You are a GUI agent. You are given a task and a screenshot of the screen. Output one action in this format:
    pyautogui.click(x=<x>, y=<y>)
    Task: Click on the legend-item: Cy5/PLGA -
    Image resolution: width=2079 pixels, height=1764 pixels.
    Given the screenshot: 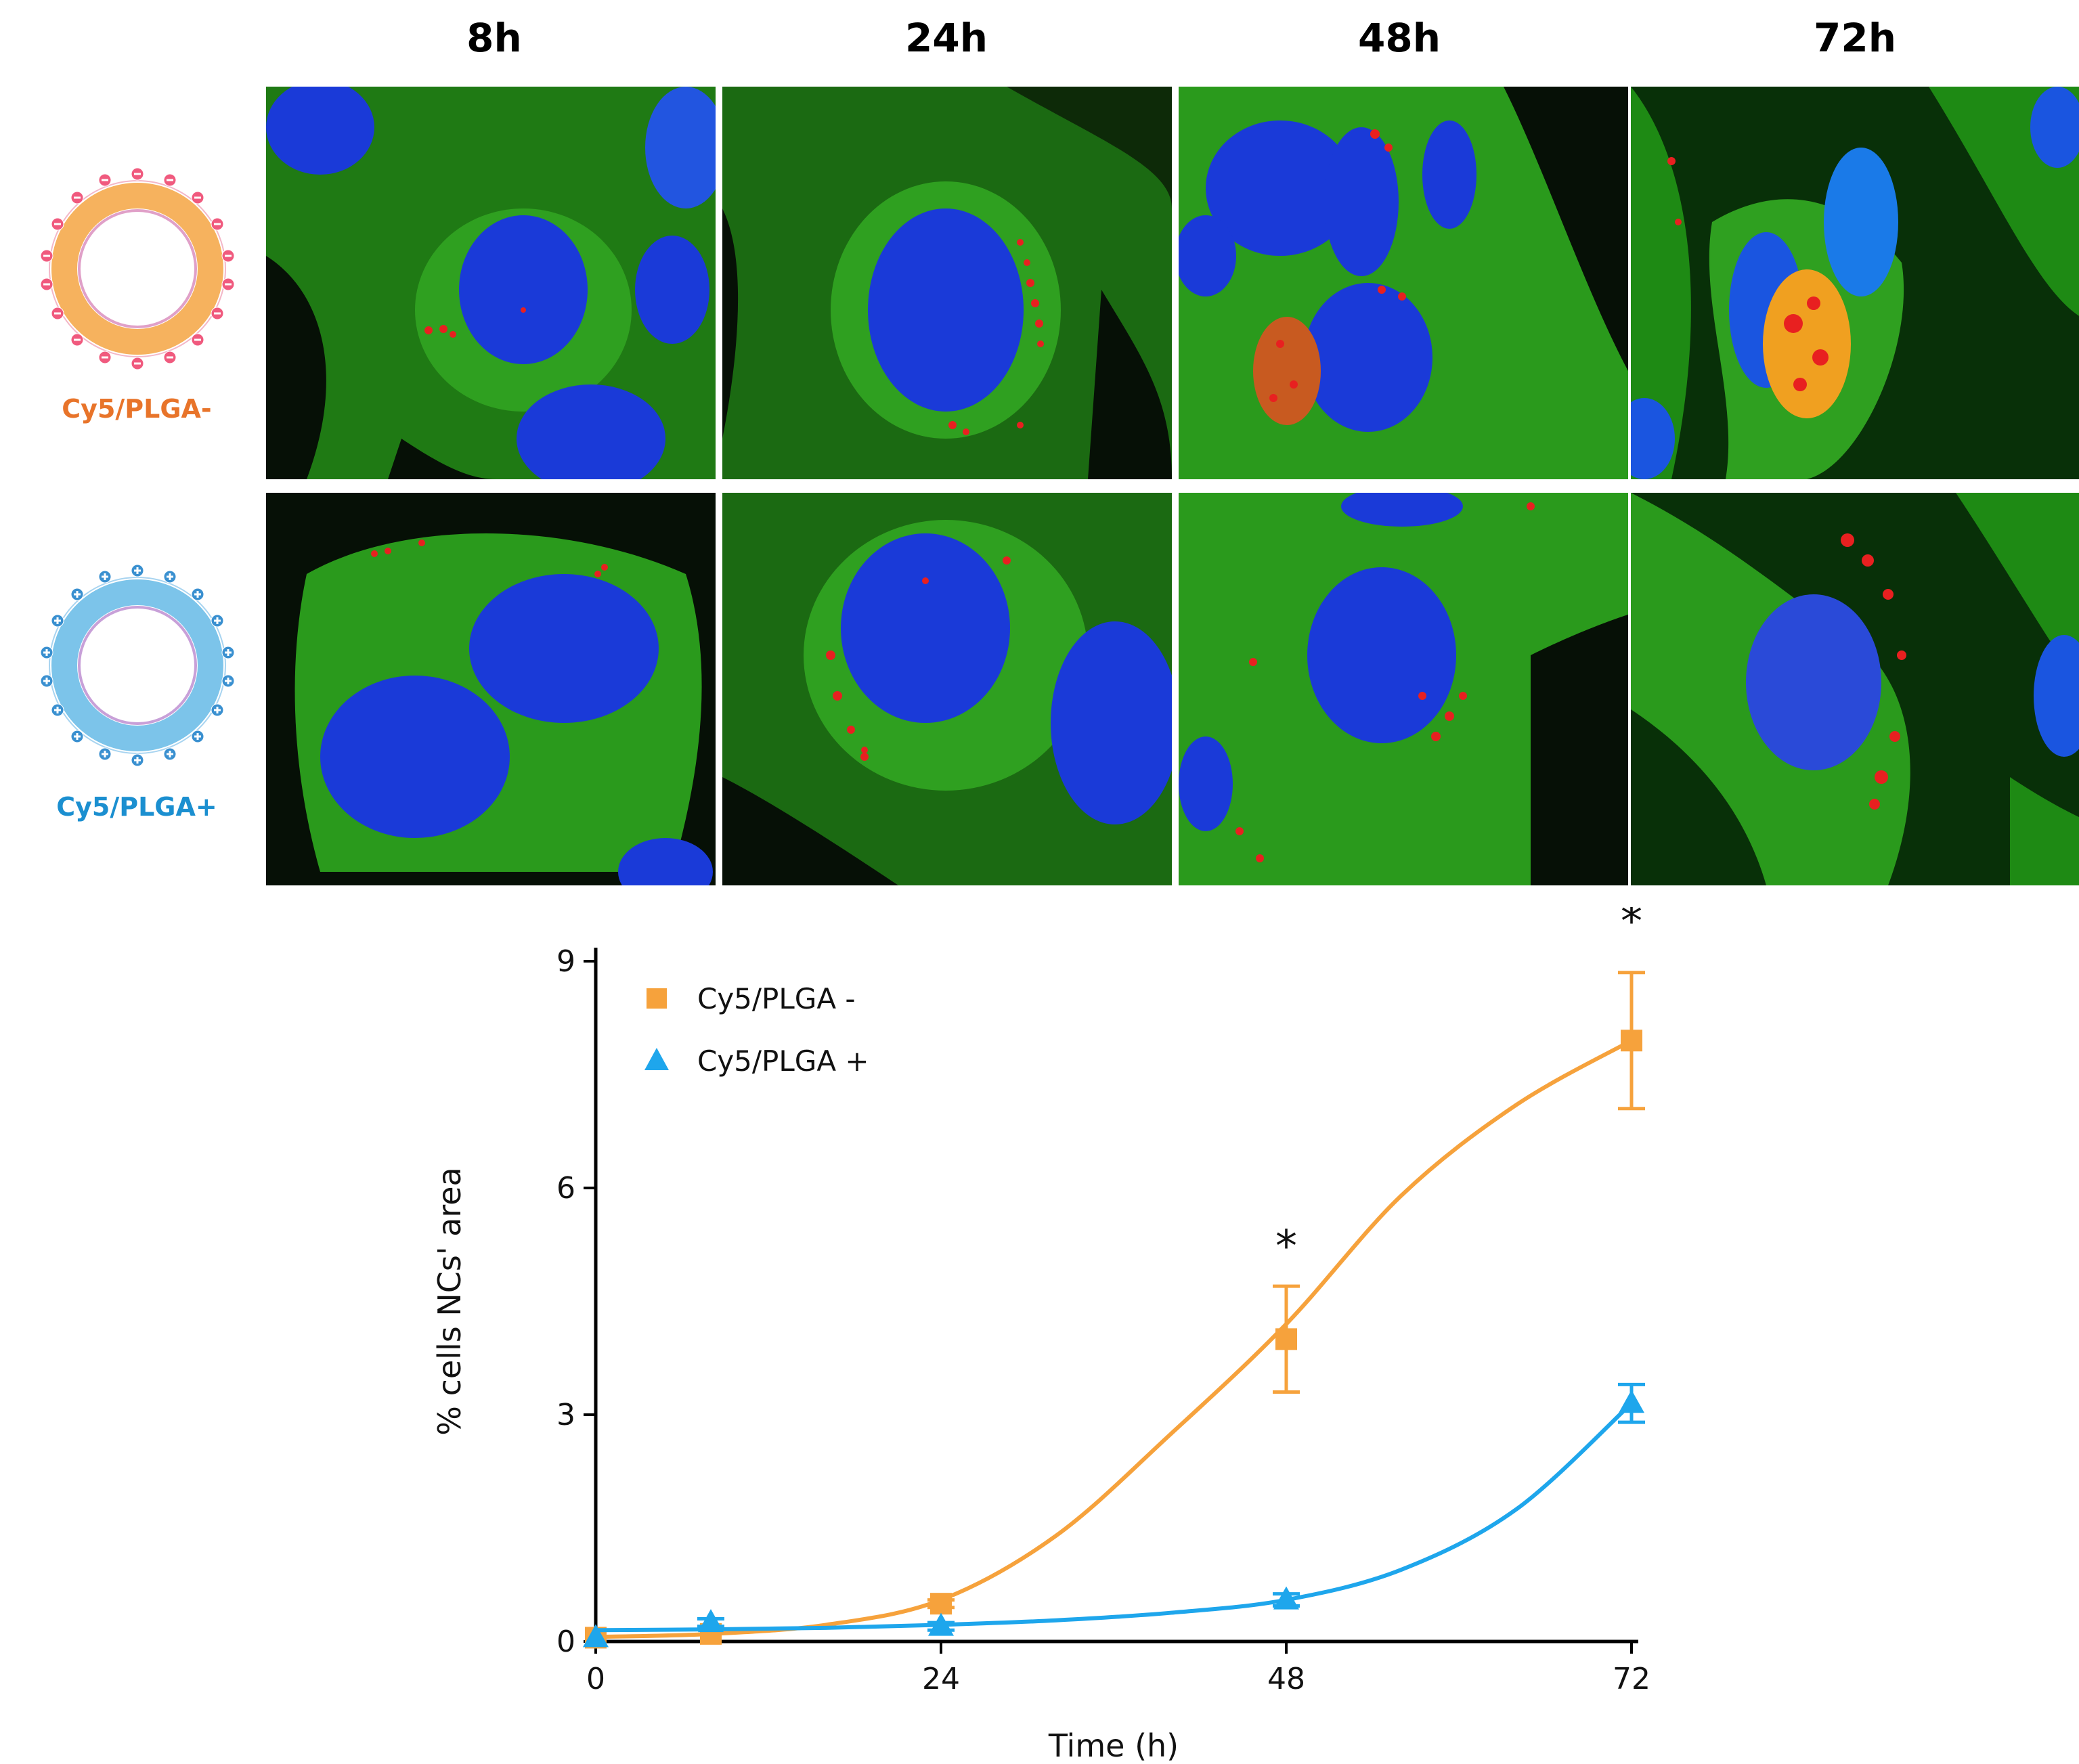 What is the action you would take?
    pyautogui.click(x=751, y=999)
    